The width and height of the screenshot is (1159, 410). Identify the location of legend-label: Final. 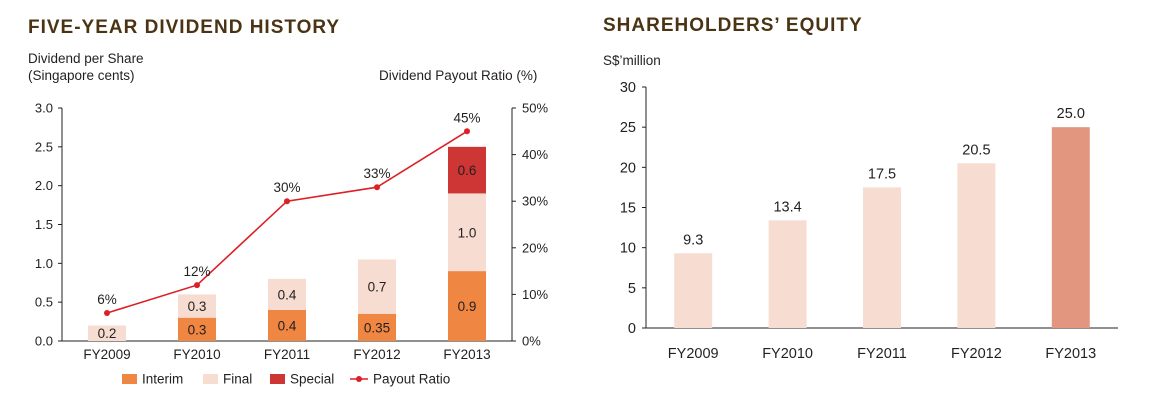
(237, 379).